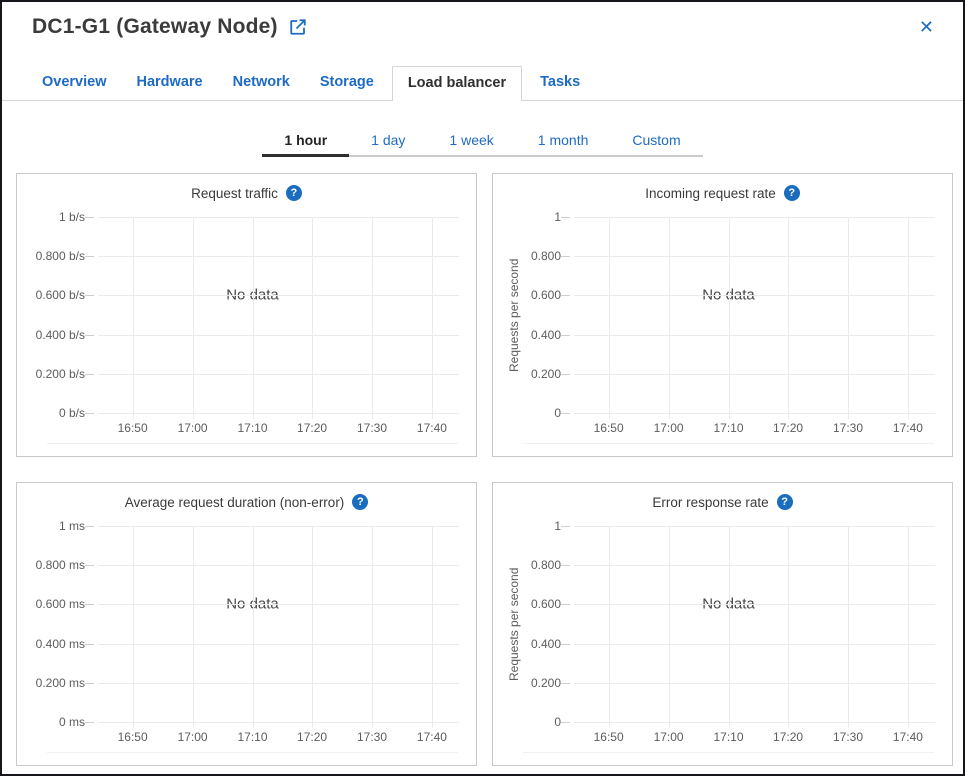 The height and width of the screenshot is (776, 965). Describe the element at coordinates (457, 83) in the screenshot. I see `tab-load-balancer: Load balancer` at that location.